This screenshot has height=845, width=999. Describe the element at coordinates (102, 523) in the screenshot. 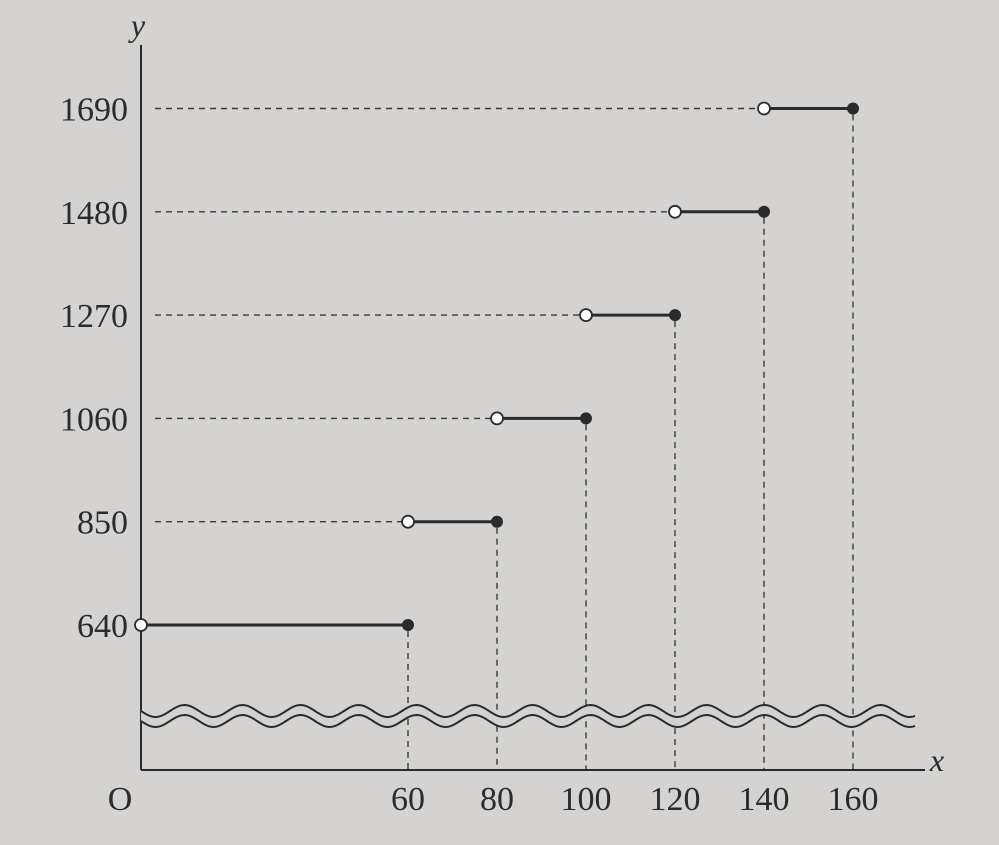

I see `y-tick-label: 850` at that location.